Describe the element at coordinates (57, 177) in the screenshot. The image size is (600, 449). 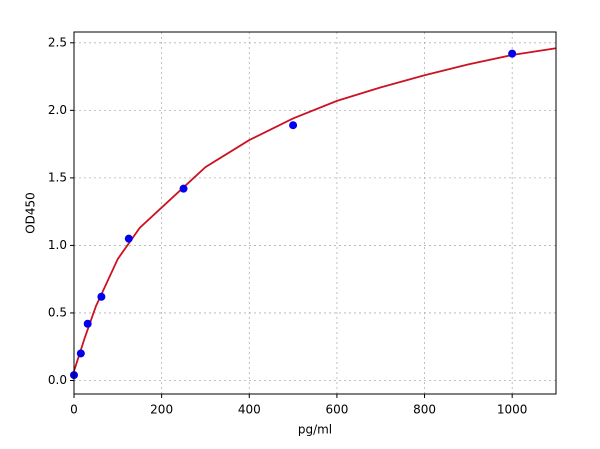
I see `y-tick-label: 1.5` at that location.